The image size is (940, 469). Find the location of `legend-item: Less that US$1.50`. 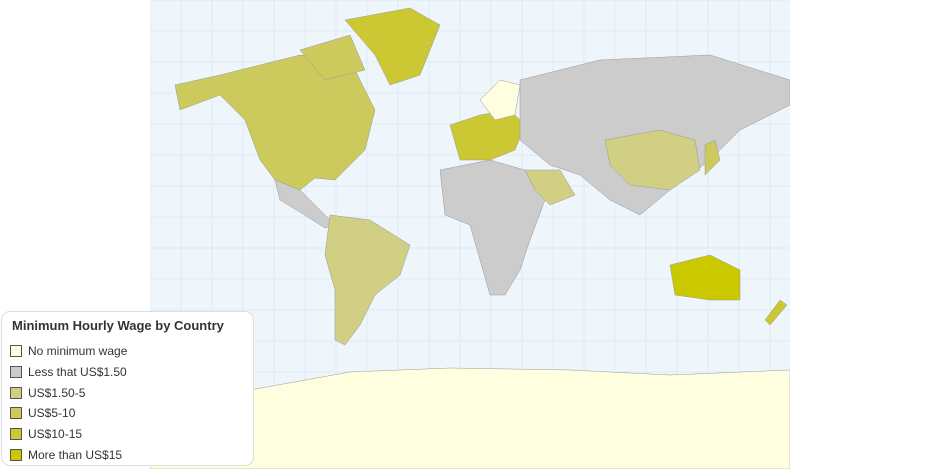

legend-item: Less that US$1.50 is located at coordinates (127, 372).